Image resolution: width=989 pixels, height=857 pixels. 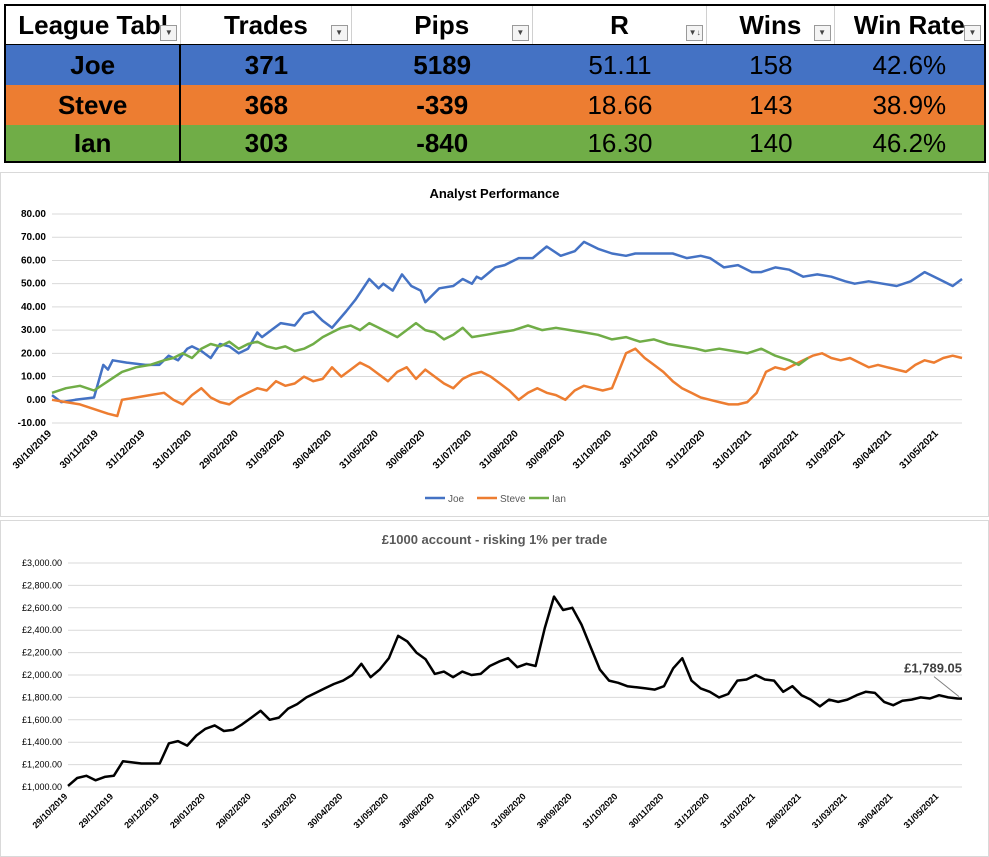 I want to click on header-cell-wins: Wins ▼, so click(x=771, y=25).